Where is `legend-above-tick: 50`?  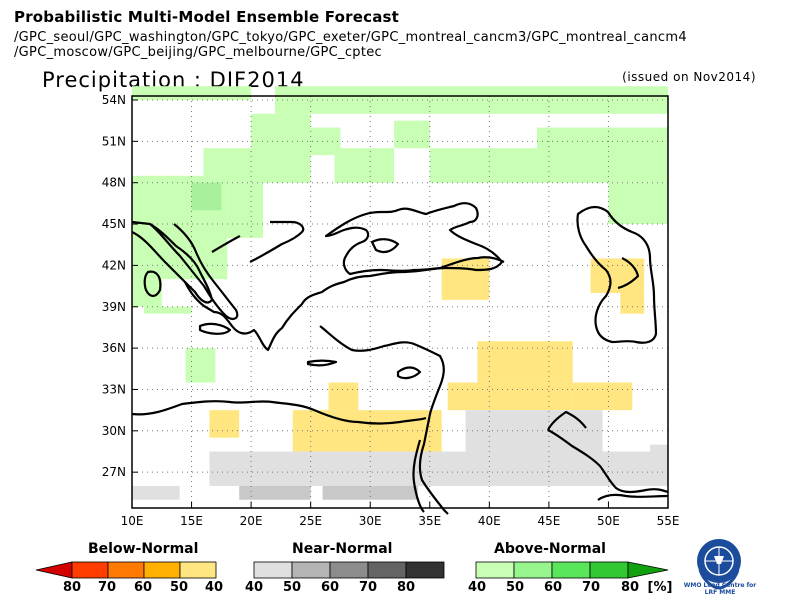
legend-above-tick: 50 is located at coordinates (515, 587).